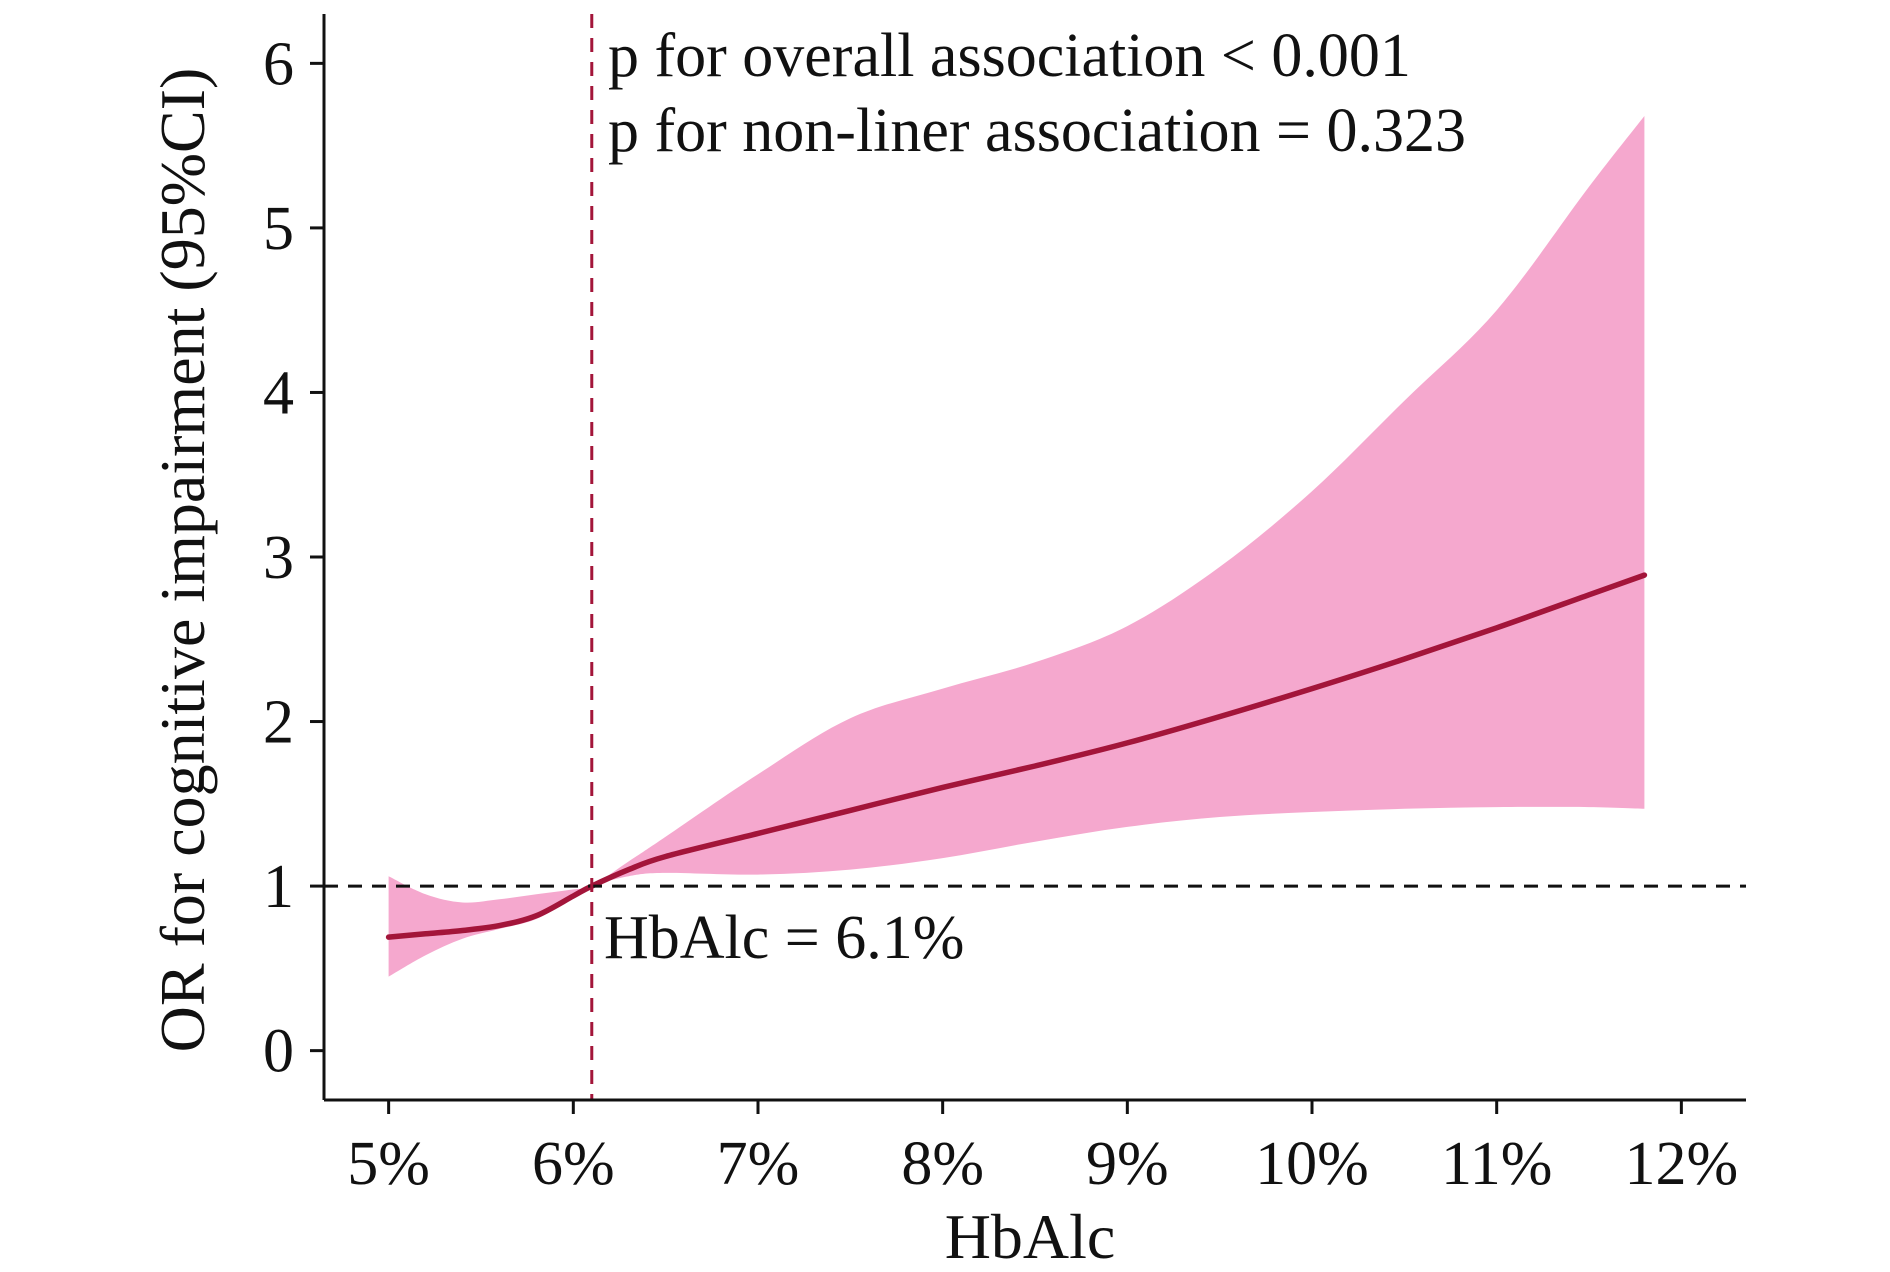 This screenshot has height=1272, width=1890. I want to click on x-tick-label: 6%, so click(573, 1164).